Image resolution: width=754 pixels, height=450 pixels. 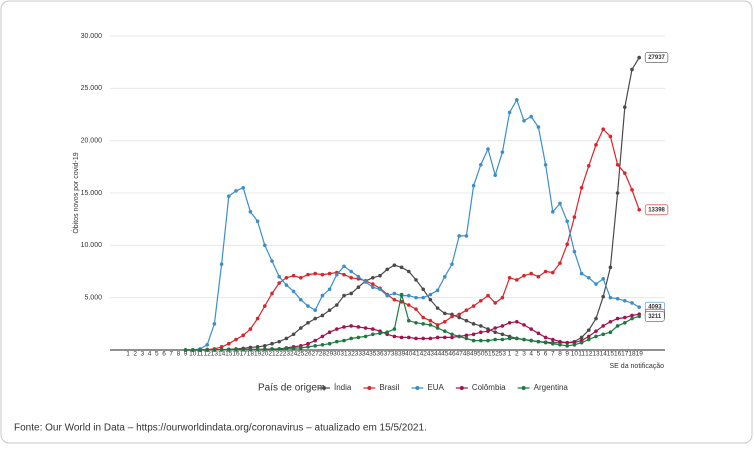 I want to click on x-tick-label: 2, so click(x=517, y=354).